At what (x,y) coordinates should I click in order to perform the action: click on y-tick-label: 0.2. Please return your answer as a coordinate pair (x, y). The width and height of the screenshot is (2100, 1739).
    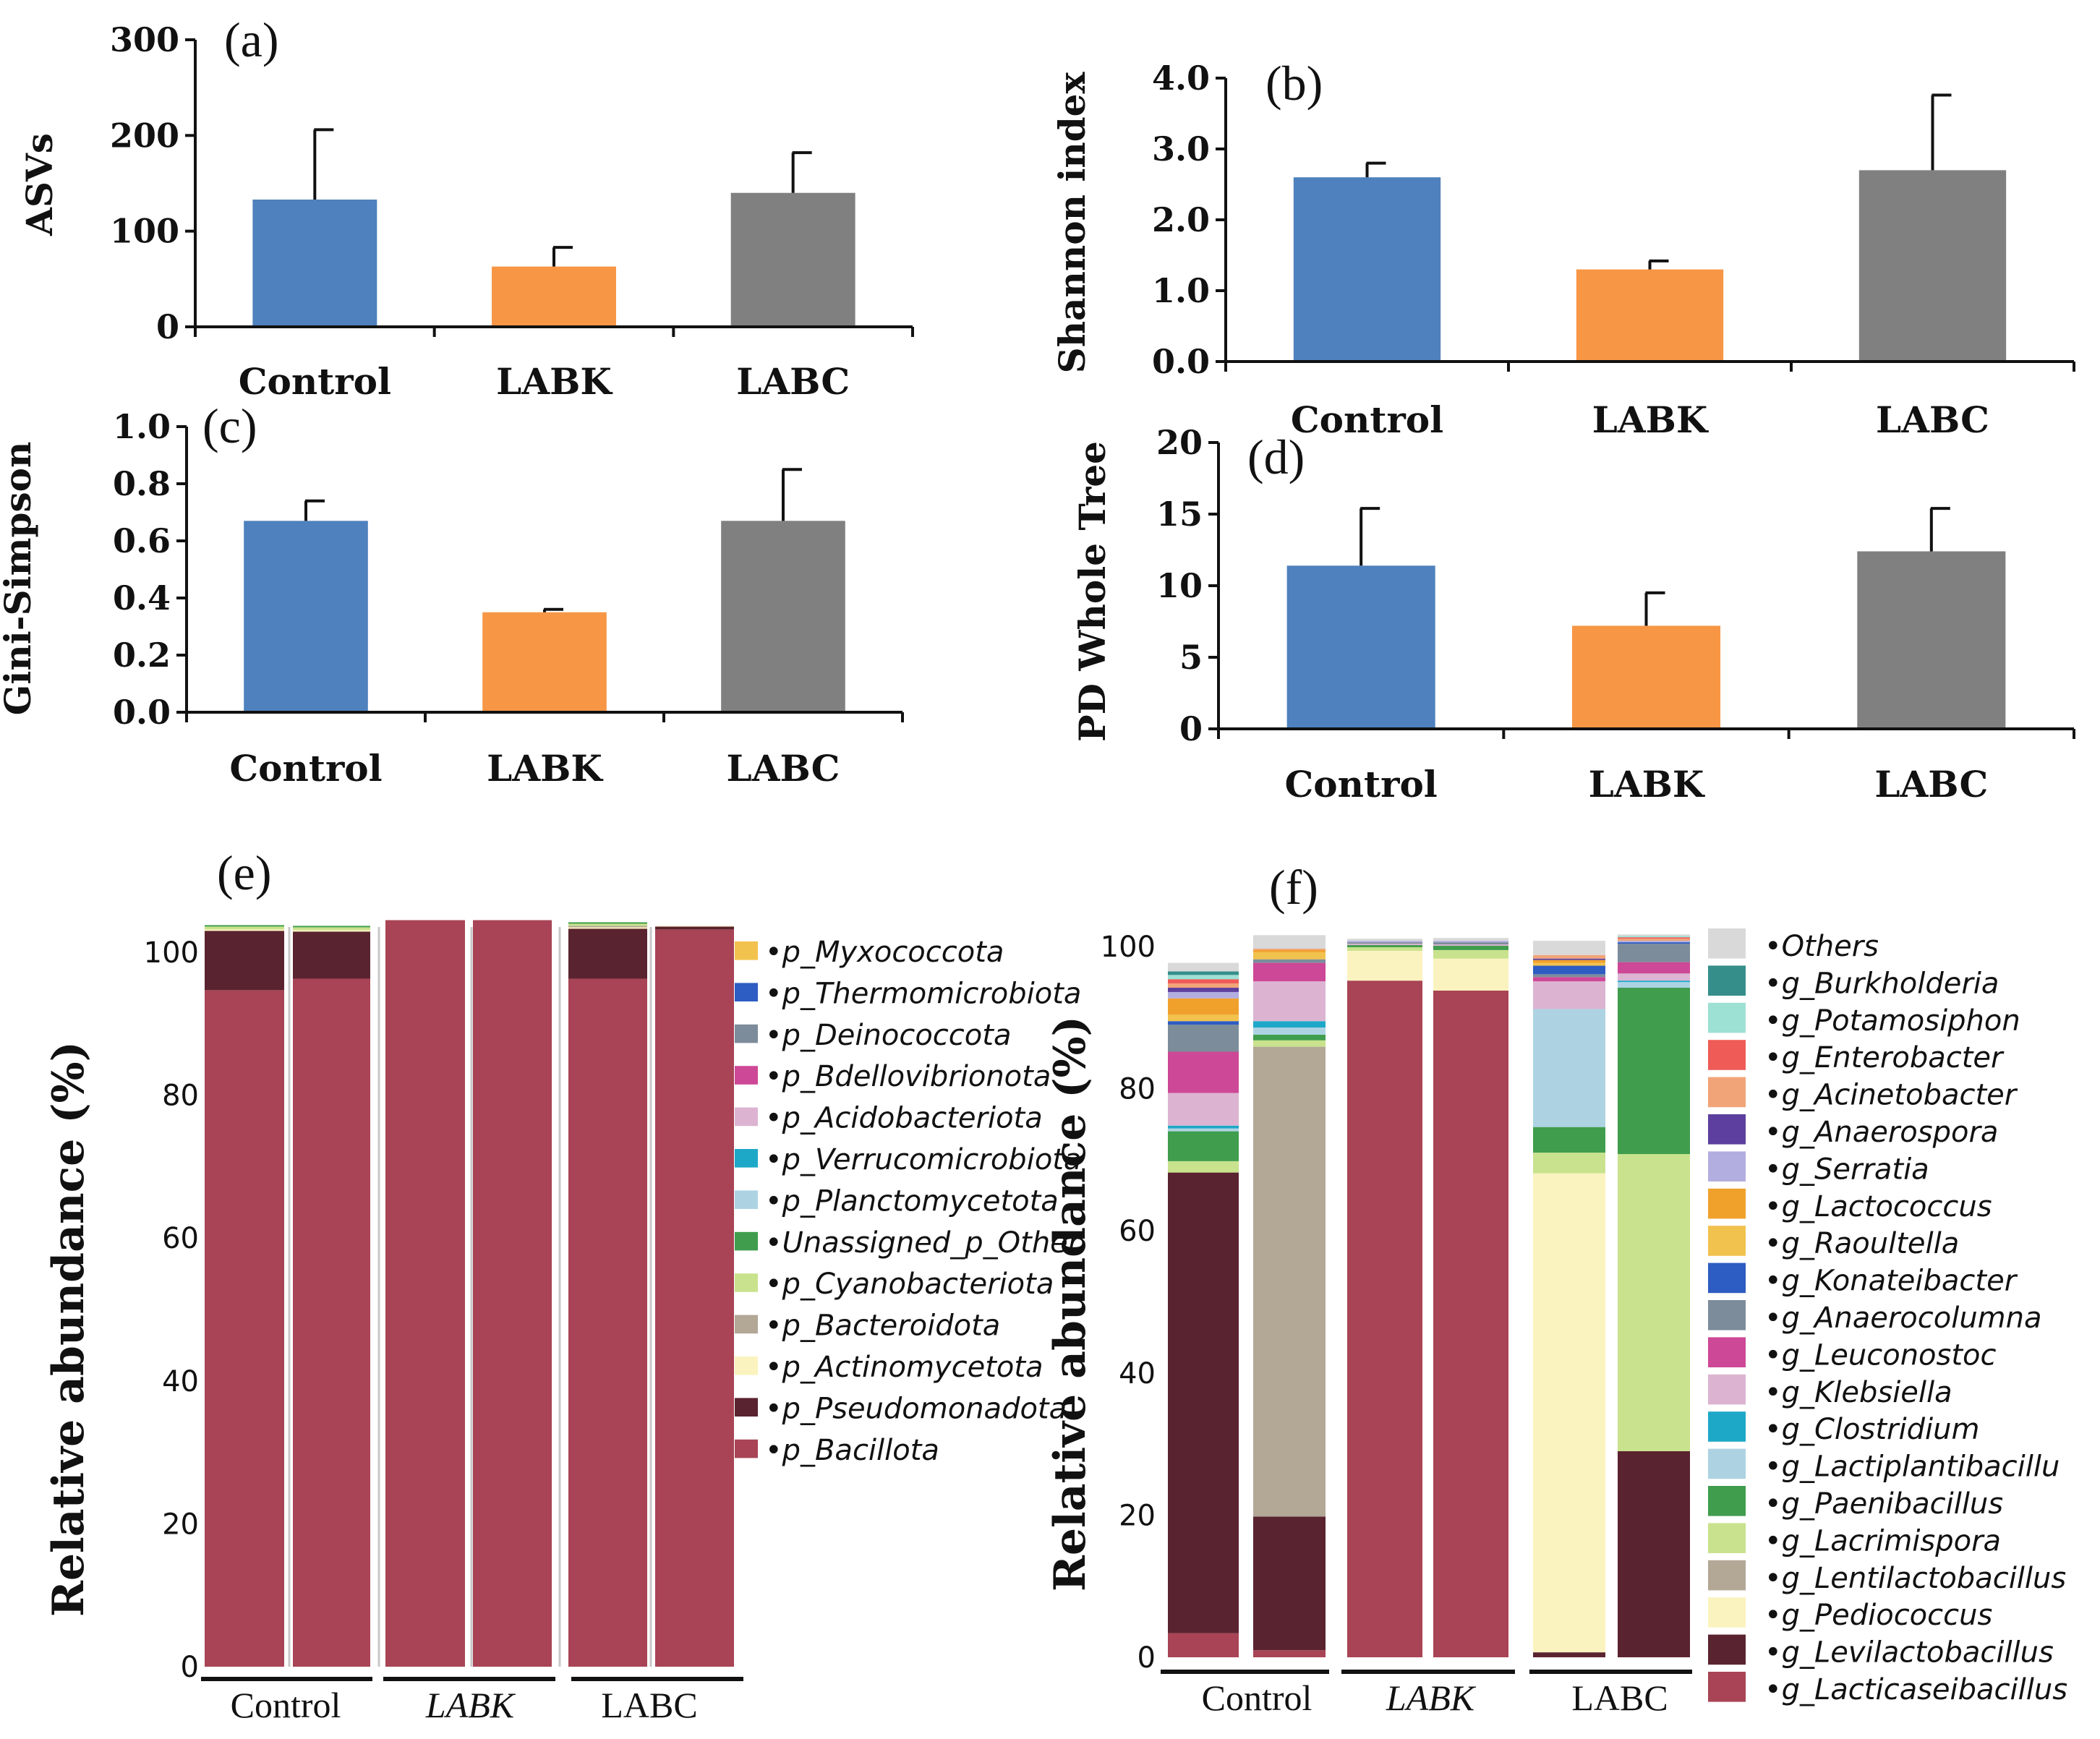
    Looking at the image, I should click on (142, 655).